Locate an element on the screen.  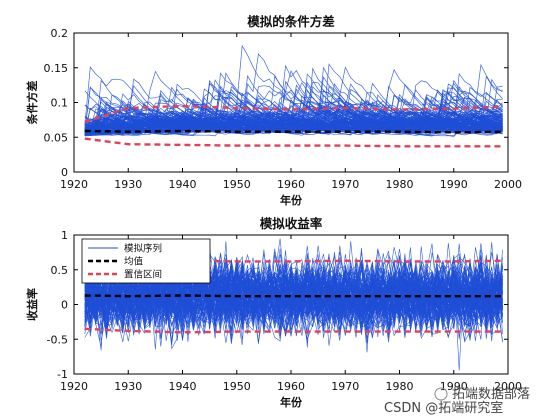
y-axis-label: 收益率 is located at coordinates (32, 304).